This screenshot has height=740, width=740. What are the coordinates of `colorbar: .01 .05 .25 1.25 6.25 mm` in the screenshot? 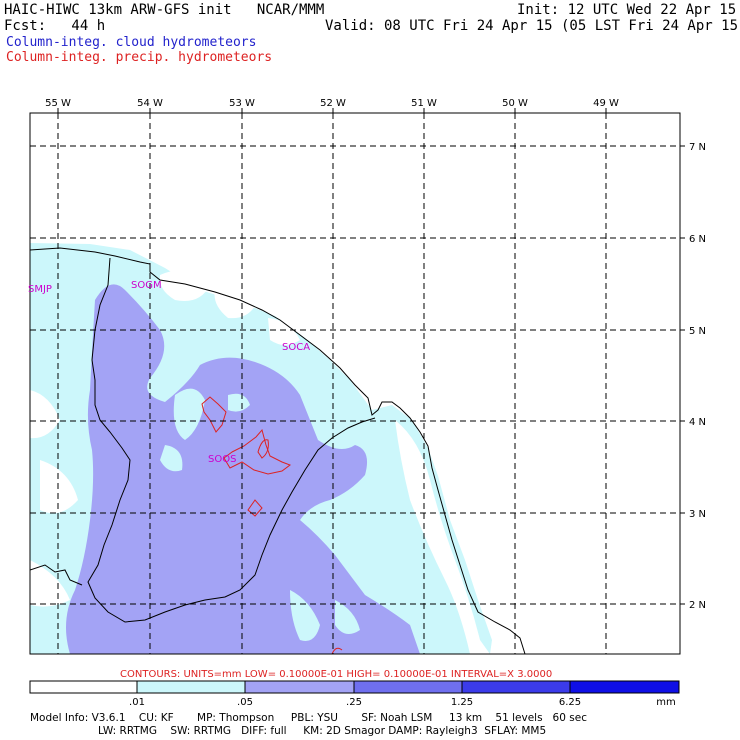 It's located at (354, 694).